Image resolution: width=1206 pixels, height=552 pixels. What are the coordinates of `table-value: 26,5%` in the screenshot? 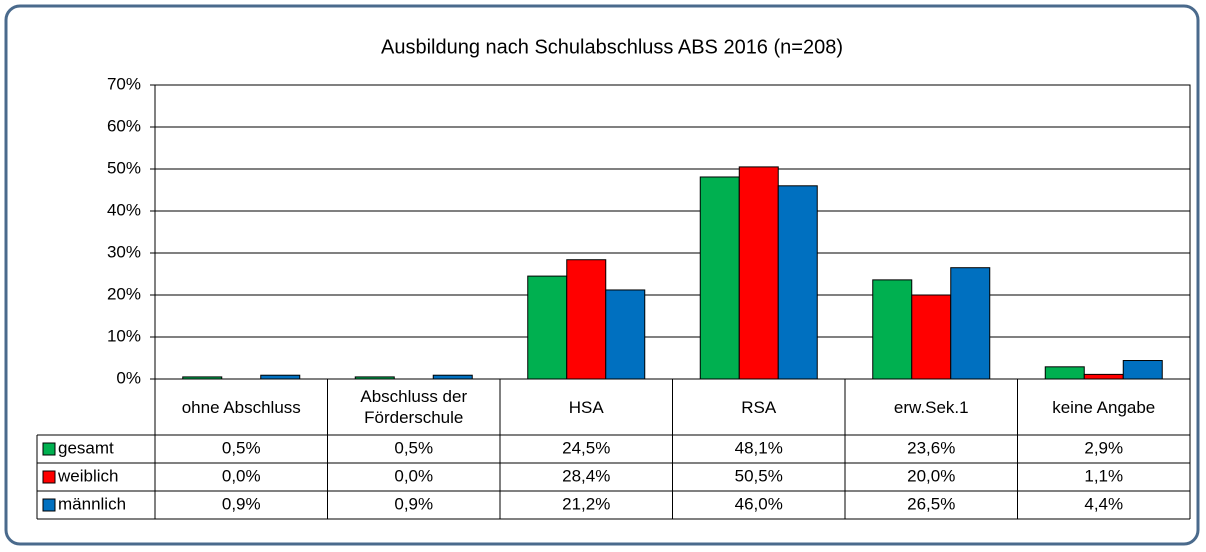 It's located at (931, 503).